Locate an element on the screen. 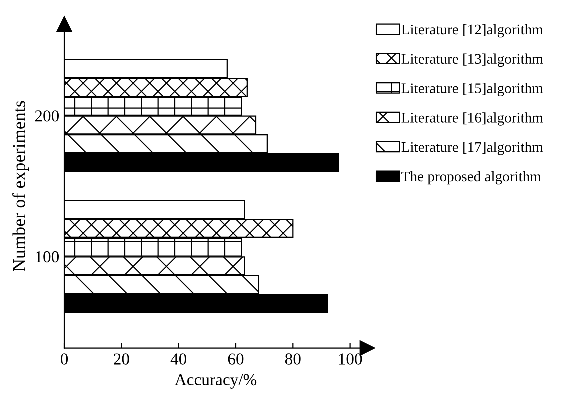 The height and width of the screenshot is (405, 561). y-tick-label: 200 is located at coordinates (47, 116).